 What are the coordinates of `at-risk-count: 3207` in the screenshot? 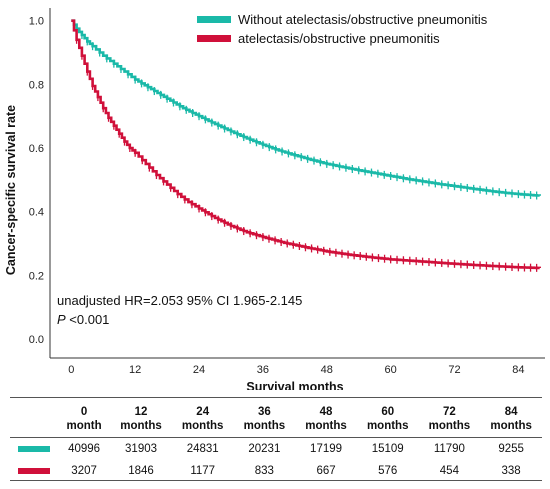 It's located at (84, 471).